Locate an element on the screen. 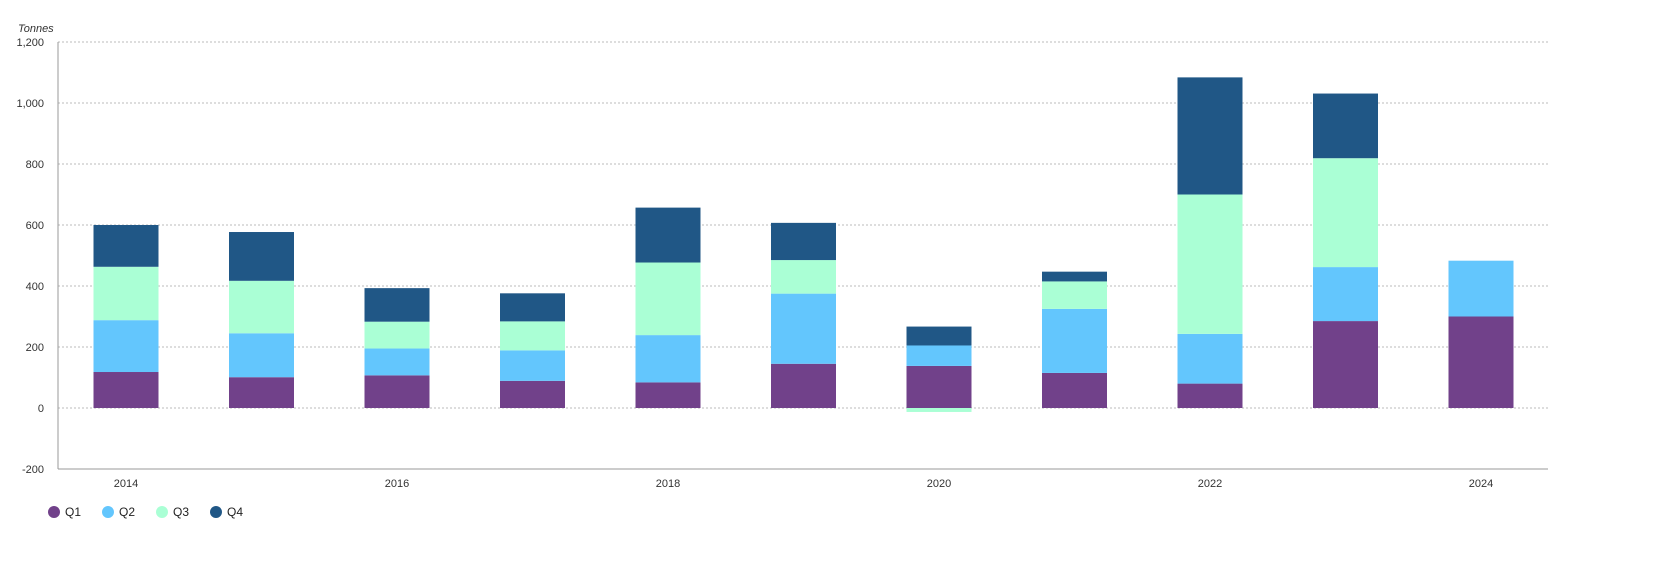  y-tick-label: 0 is located at coordinates (41, 409).